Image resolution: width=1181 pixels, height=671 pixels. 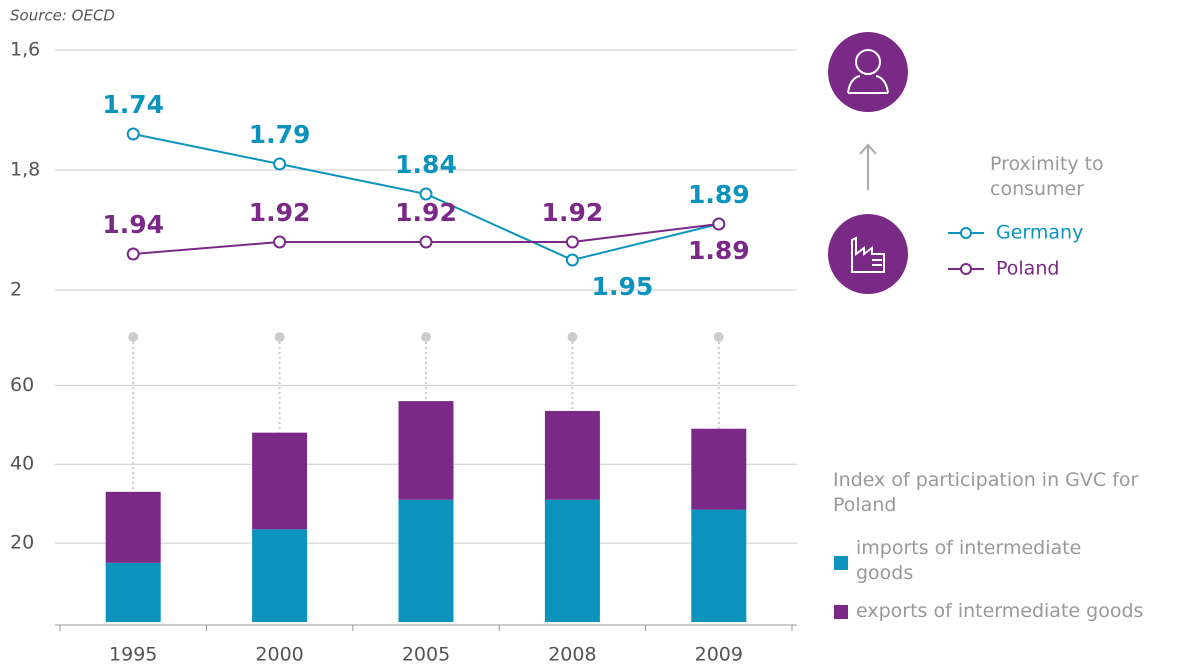 What do you see at coordinates (133, 655) in the screenshot?
I see `x-tick-label: 1995` at bounding box center [133, 655].